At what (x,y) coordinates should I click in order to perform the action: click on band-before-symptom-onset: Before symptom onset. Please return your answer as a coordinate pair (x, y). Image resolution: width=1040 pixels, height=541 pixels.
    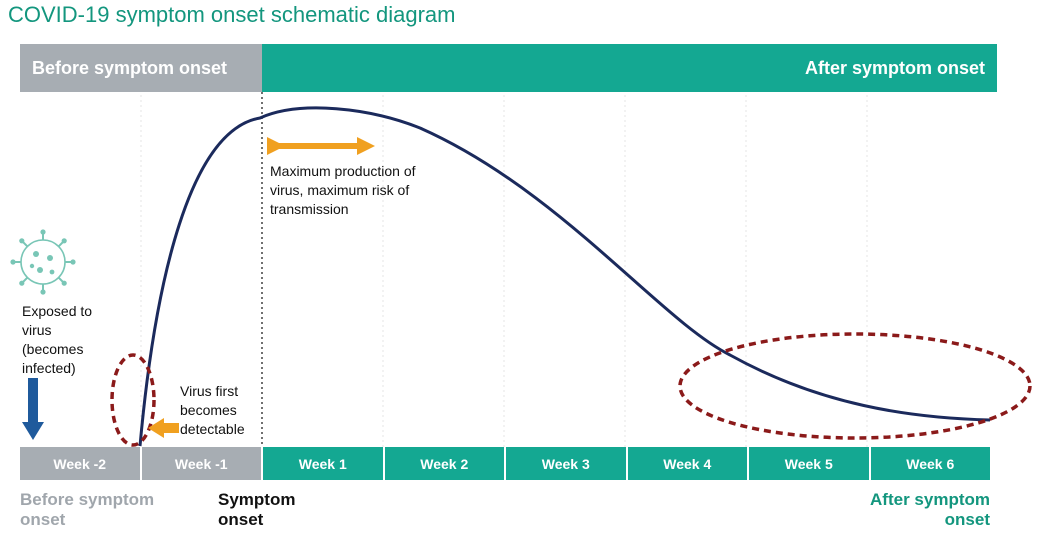
    Looking at the image, I should click on (141, 68).